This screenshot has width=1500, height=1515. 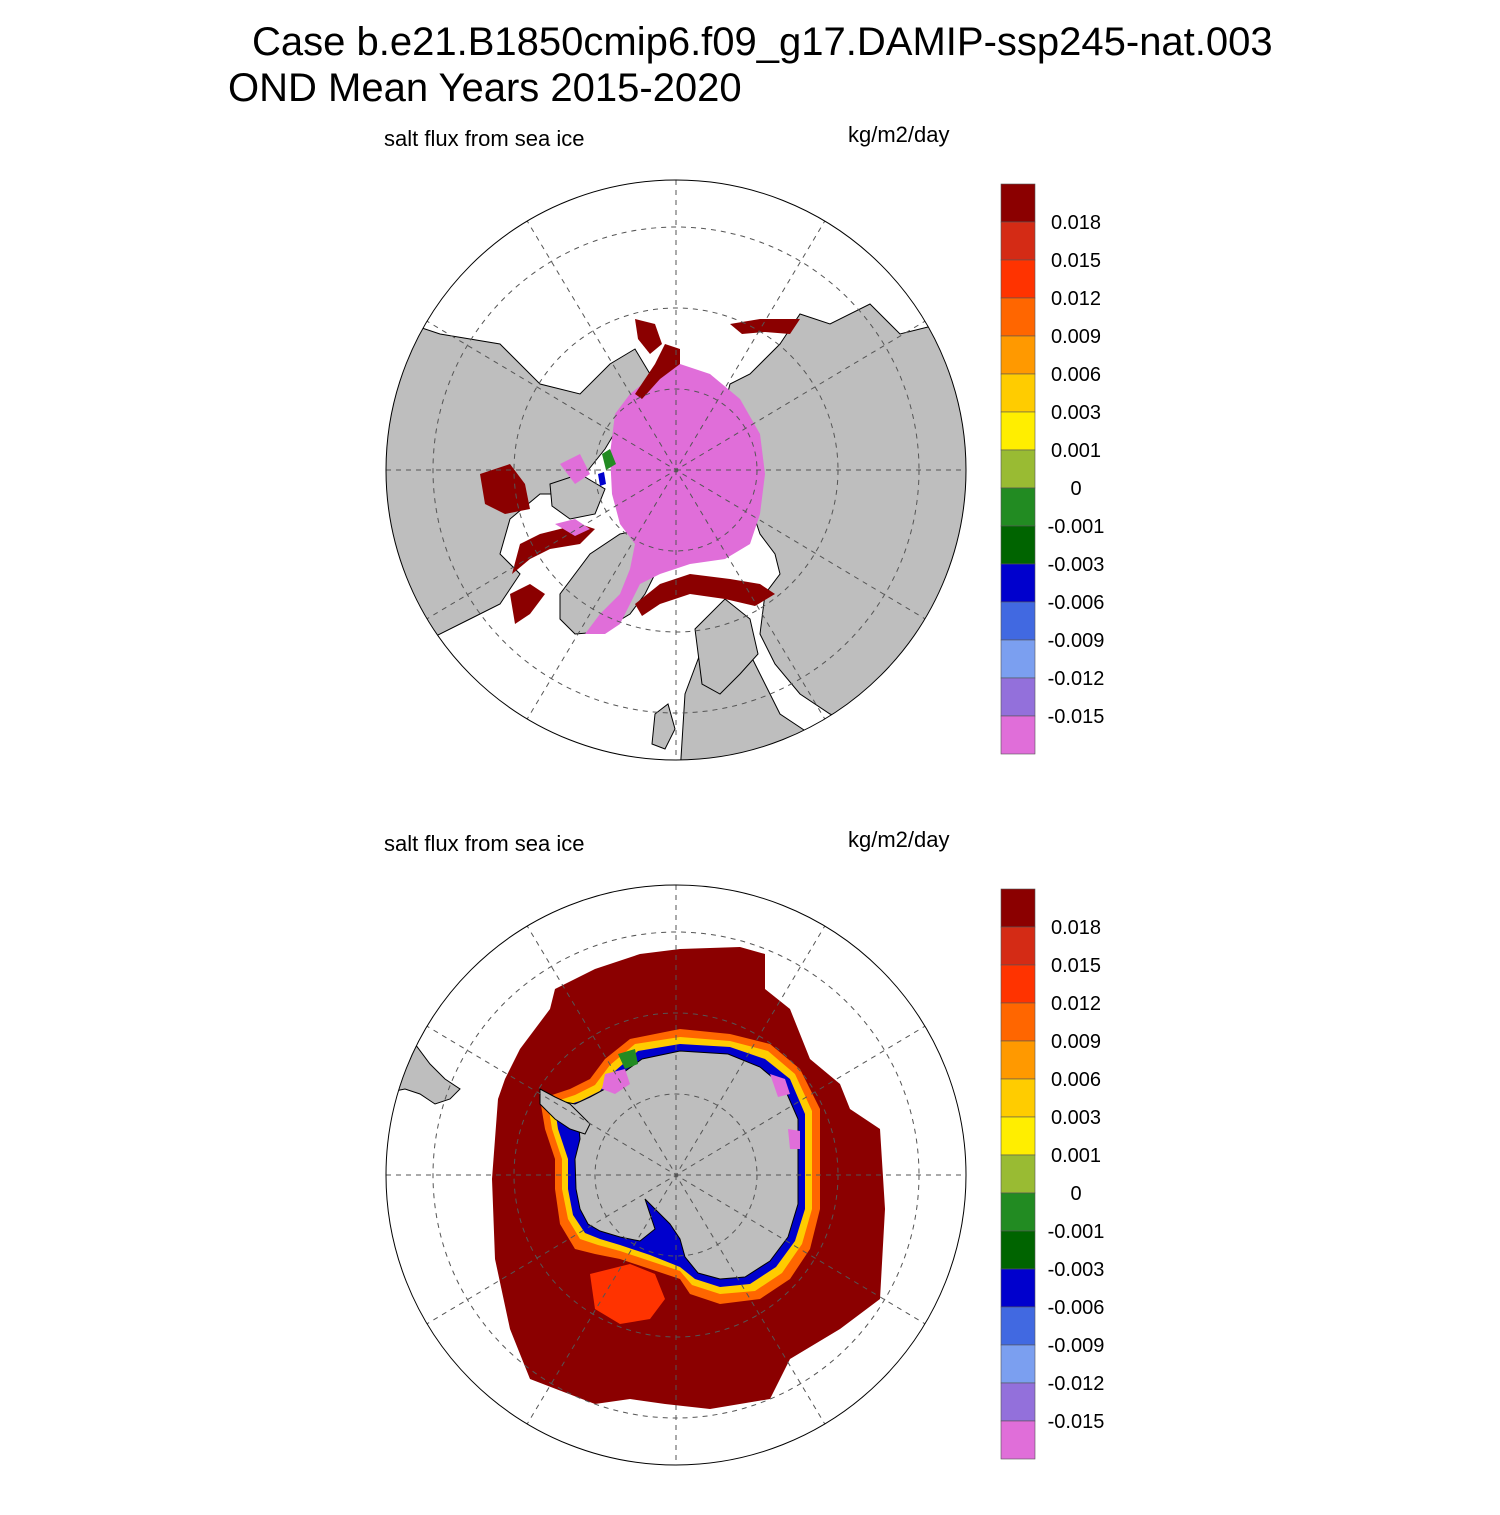 I want to click on arctic-variable-label: salt flux from sea ice, so click(x=484, y=138).